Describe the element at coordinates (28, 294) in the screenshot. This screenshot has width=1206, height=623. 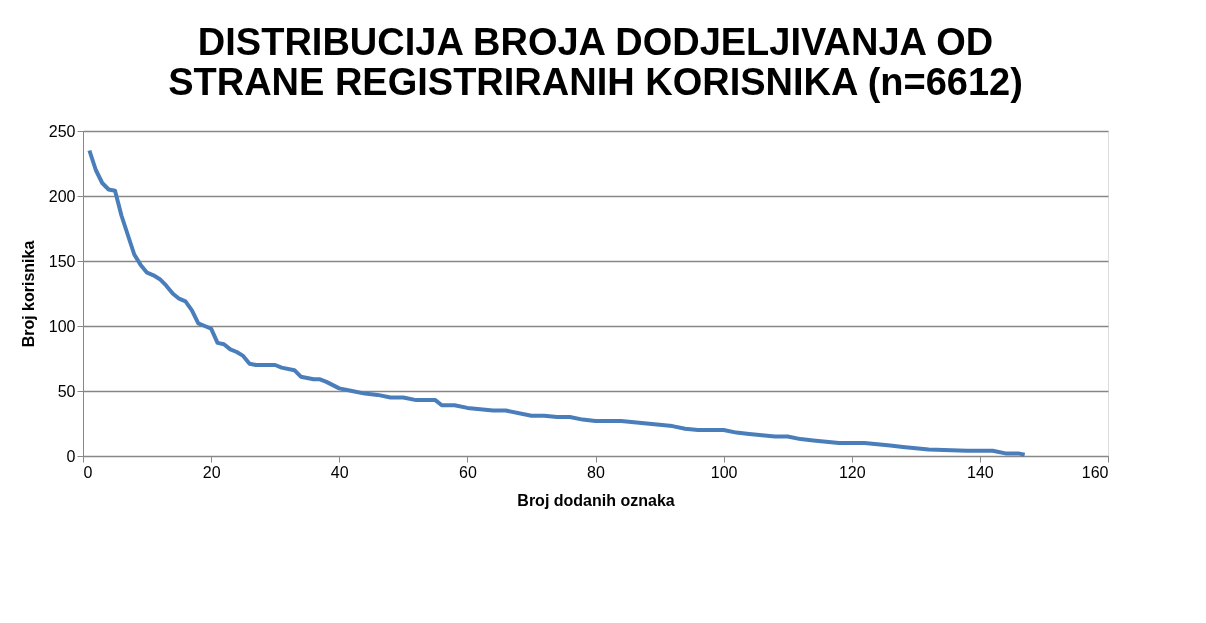
I see `y-axis-title: Broj korisnika` at that location.